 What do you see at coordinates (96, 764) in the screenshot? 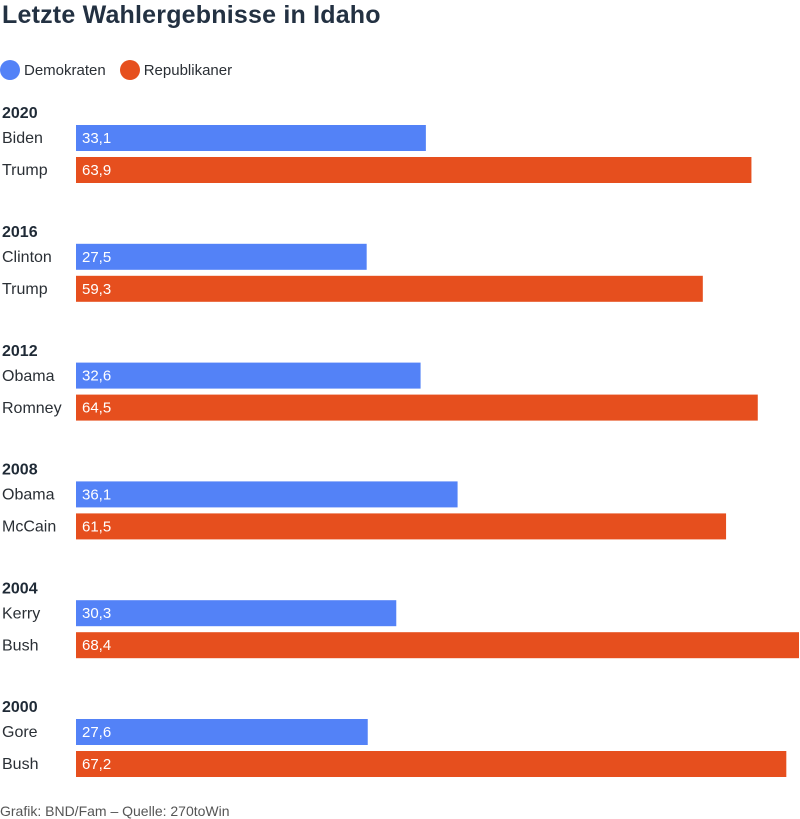
I see `value-label-2000-bush: 67,2` at bounding box center [96, 764].